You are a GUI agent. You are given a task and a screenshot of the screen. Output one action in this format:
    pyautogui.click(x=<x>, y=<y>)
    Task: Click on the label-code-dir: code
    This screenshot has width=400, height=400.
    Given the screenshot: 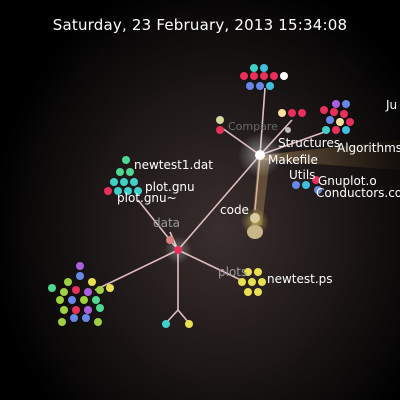 What is the action you would take?
    pyautogui.click(x=234, y=210)
    